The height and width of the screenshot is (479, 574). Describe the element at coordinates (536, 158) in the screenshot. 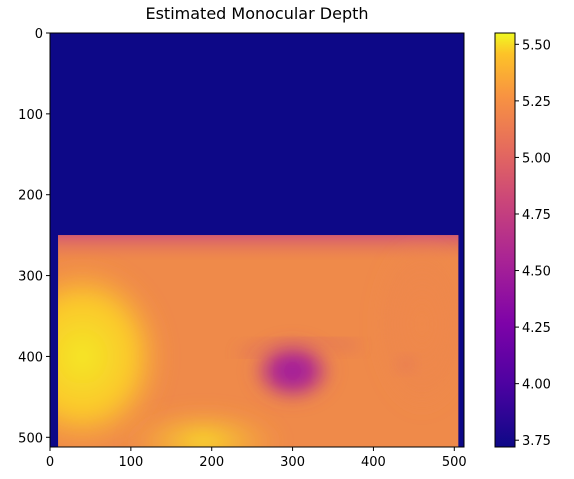

I see `colorbar-tick-label: 5.00` at that location.